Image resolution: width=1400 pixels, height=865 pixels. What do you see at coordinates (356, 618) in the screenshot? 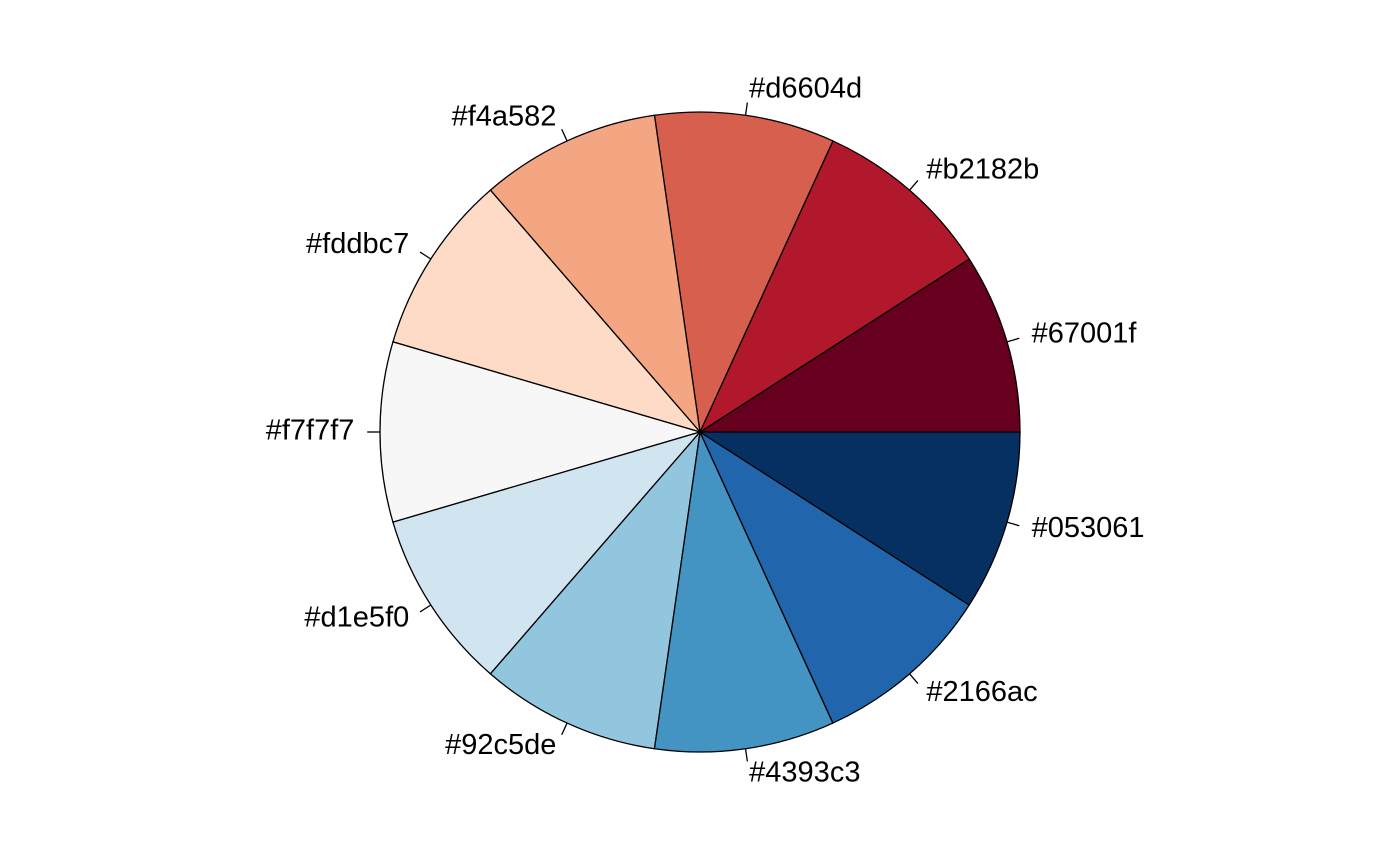
I see `slice-label: #d1e5f0` at bounding box center [356, 618].